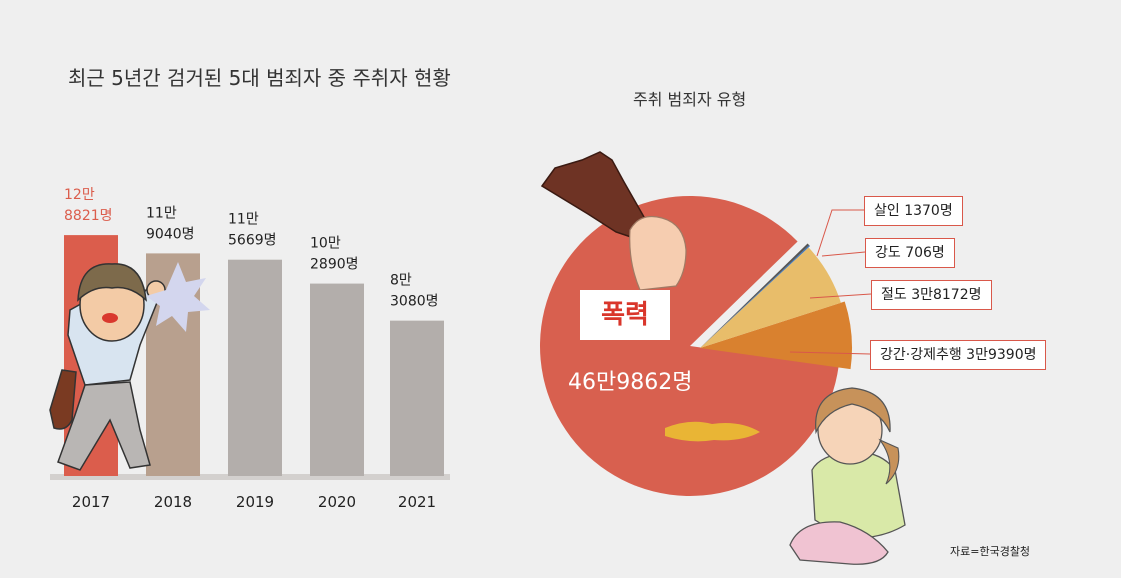  Describe the element at coordinates (417, 502) in the screenshot. I see `x-tick-2021: 2021` at that location.